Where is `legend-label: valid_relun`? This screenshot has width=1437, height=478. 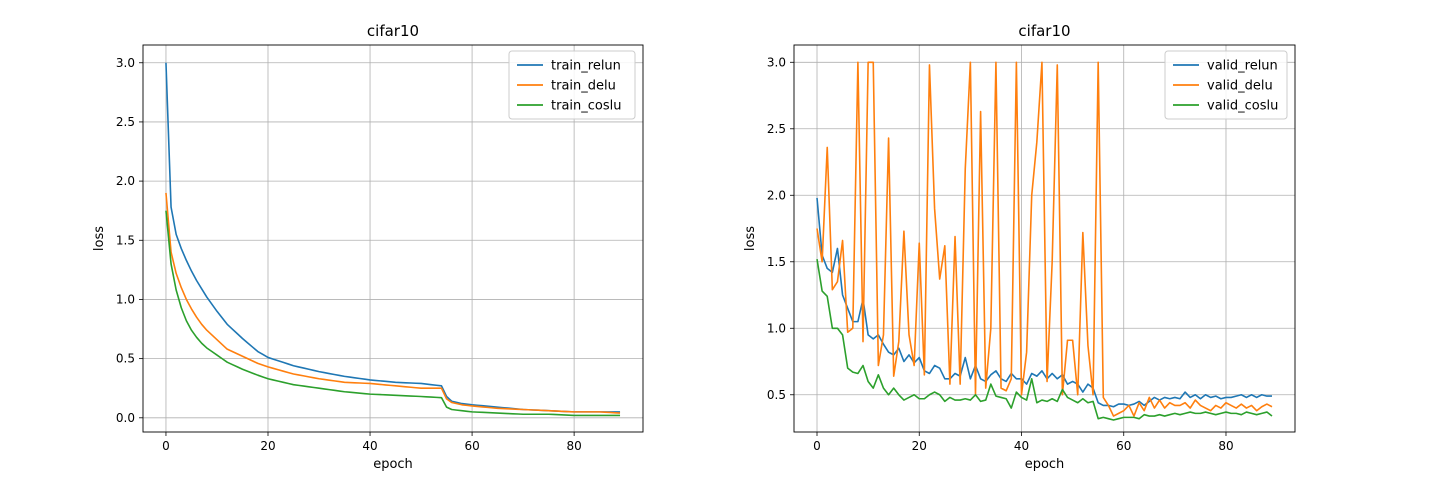 legend-label: valid_relun is located at coordinates (1242, 66).